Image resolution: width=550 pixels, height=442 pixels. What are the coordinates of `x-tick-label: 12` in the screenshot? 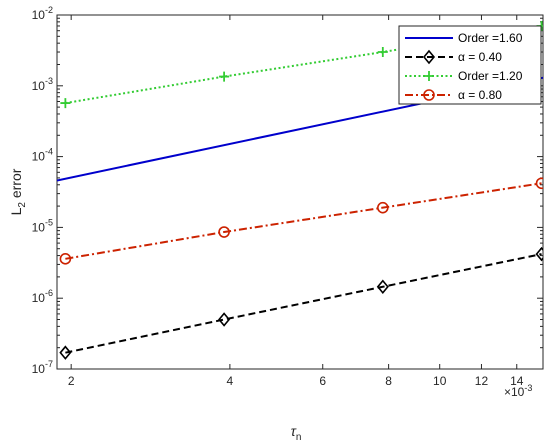 It's located at (482, 381).